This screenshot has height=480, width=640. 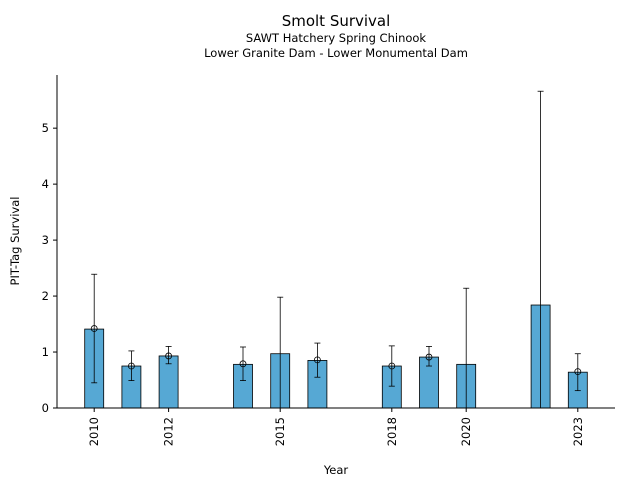 I want to click on point-estimate-2019, so click(x=429, y=357).